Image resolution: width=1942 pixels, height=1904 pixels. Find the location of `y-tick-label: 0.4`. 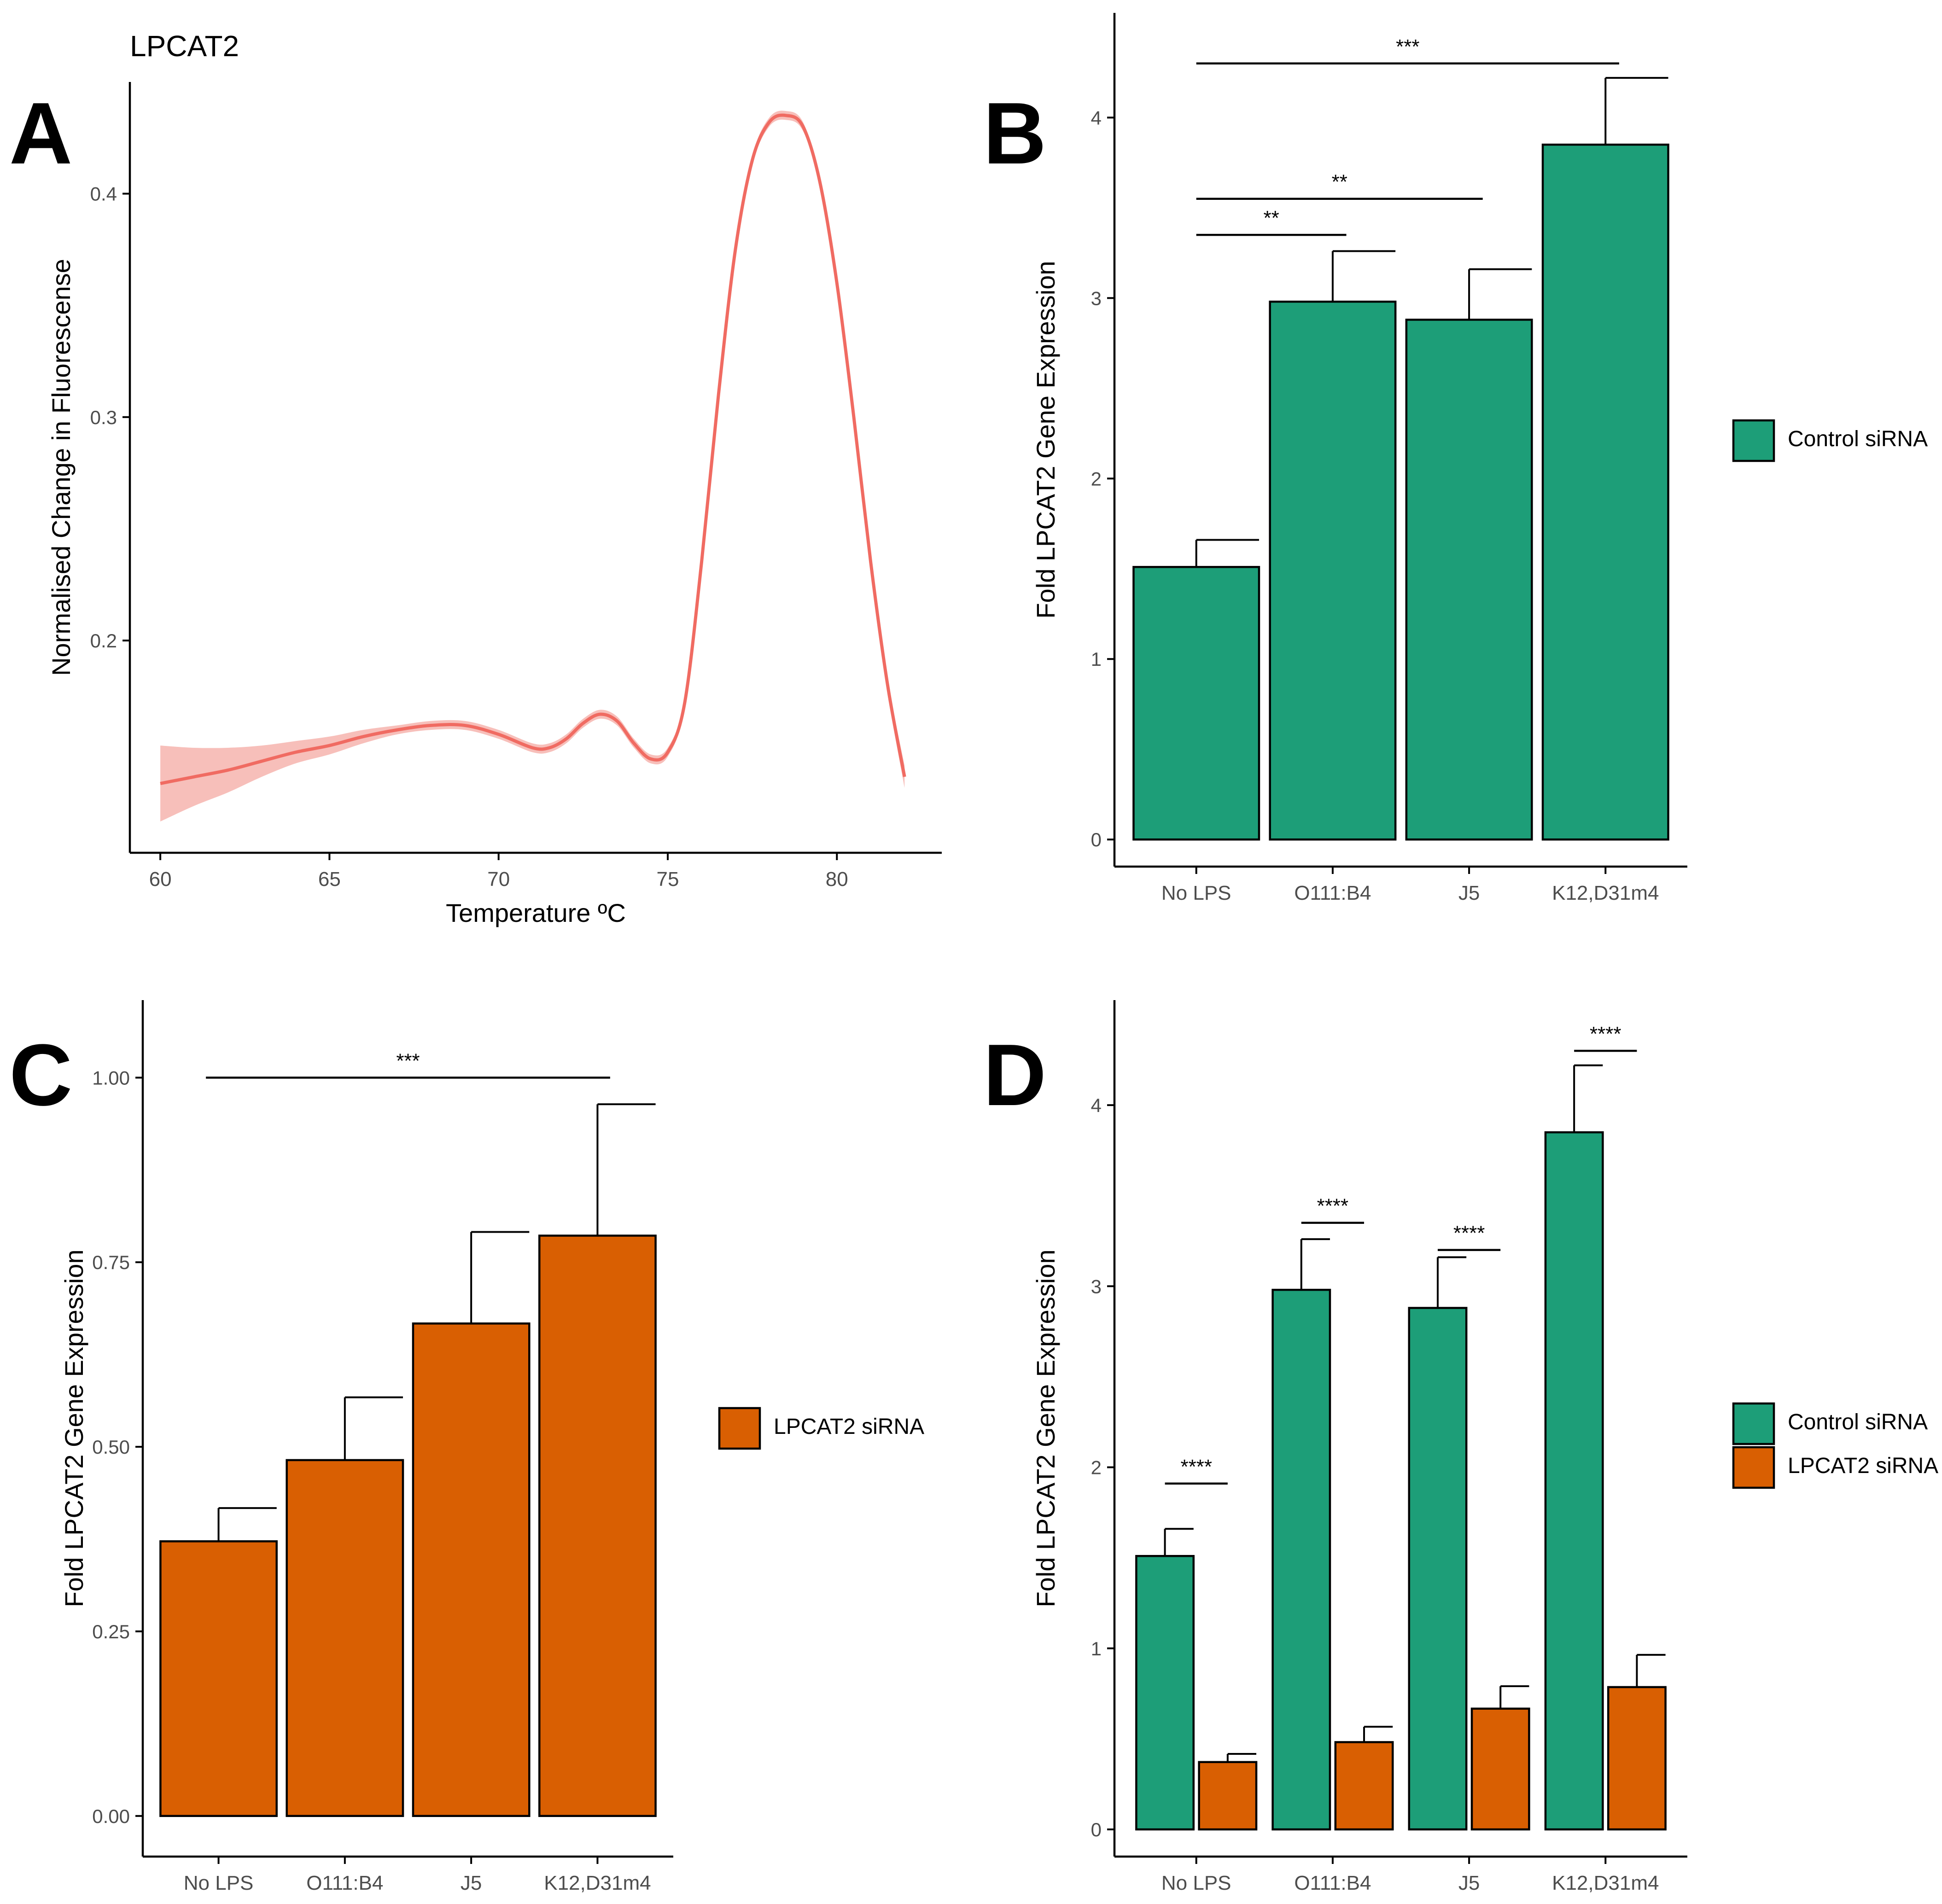

y-tick-label: 0.4 is located at coordinates (103, 194).